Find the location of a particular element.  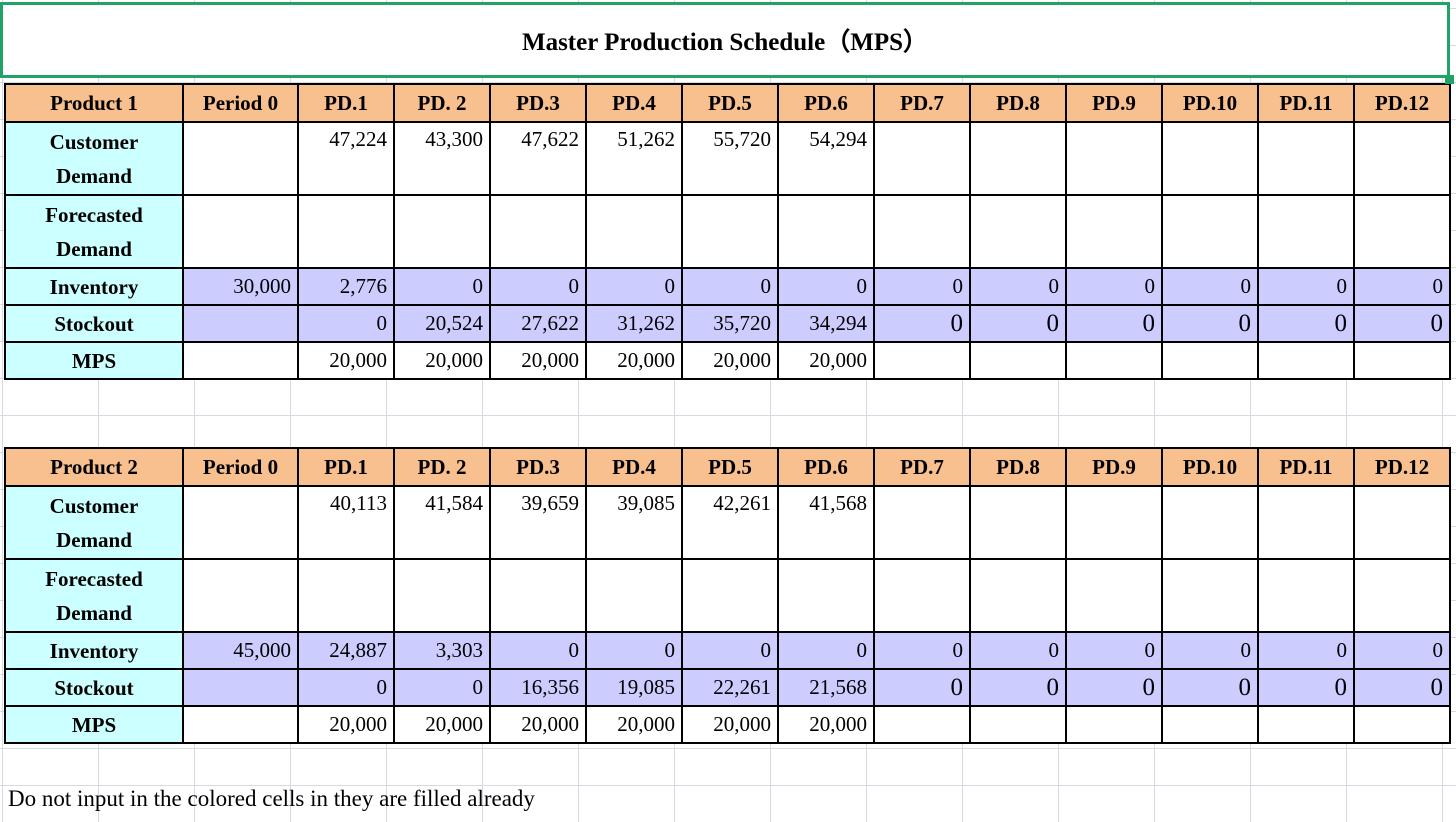

period-header-cell: Period 0 is located at coordinates (240, 467).